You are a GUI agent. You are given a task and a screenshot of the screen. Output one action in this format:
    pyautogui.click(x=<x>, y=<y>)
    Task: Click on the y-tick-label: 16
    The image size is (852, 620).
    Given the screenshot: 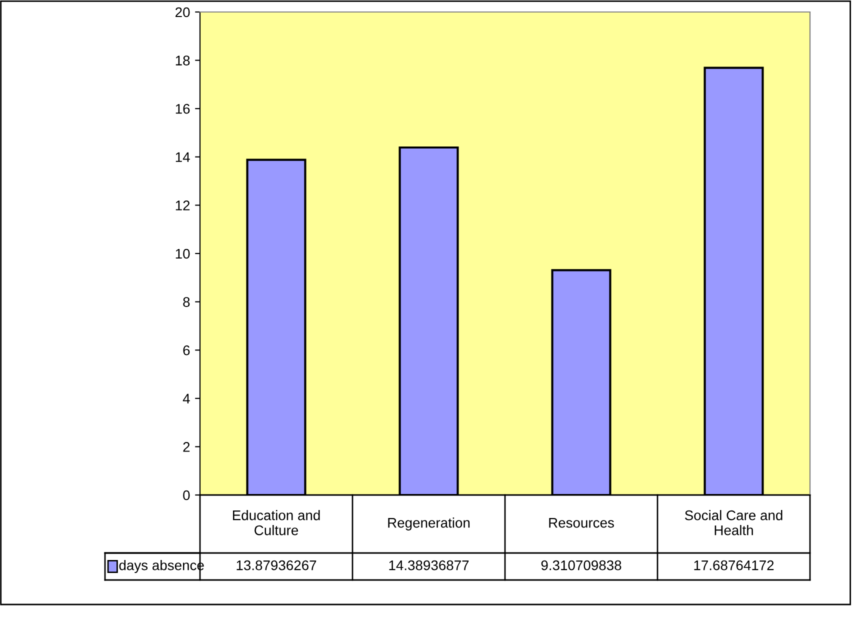 What is the action you would take?
    pyautogui.click(x=183, y=109)
    